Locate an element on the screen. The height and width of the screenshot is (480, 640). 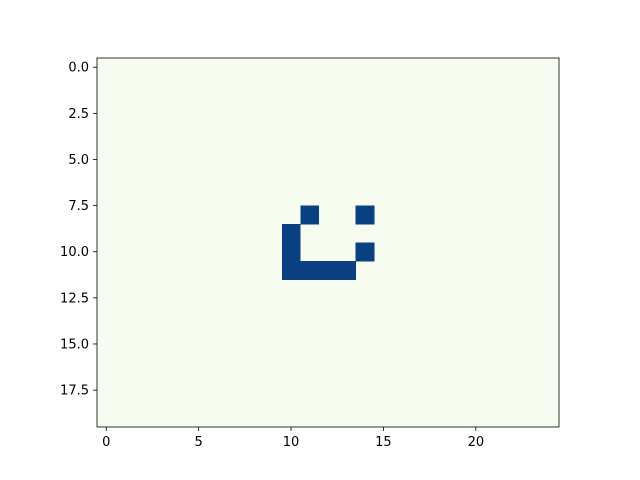
y-tick-label: 15.0 is located at coordinates (74, 344).